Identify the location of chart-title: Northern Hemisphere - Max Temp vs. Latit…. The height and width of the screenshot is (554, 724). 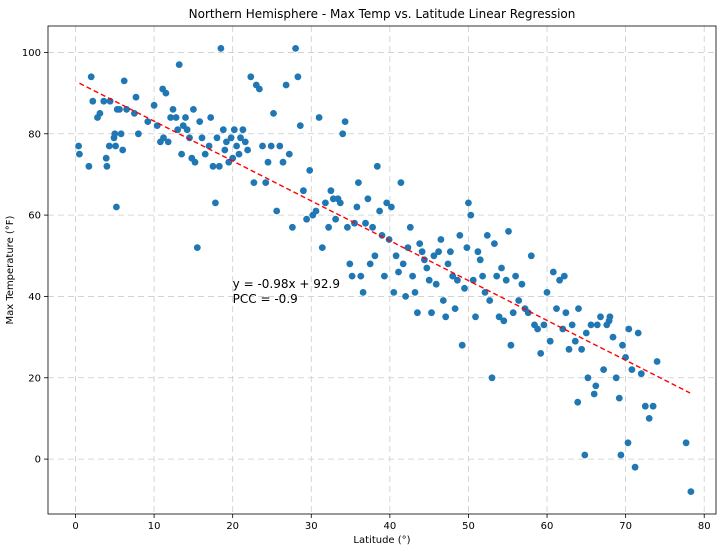
(382, 14).